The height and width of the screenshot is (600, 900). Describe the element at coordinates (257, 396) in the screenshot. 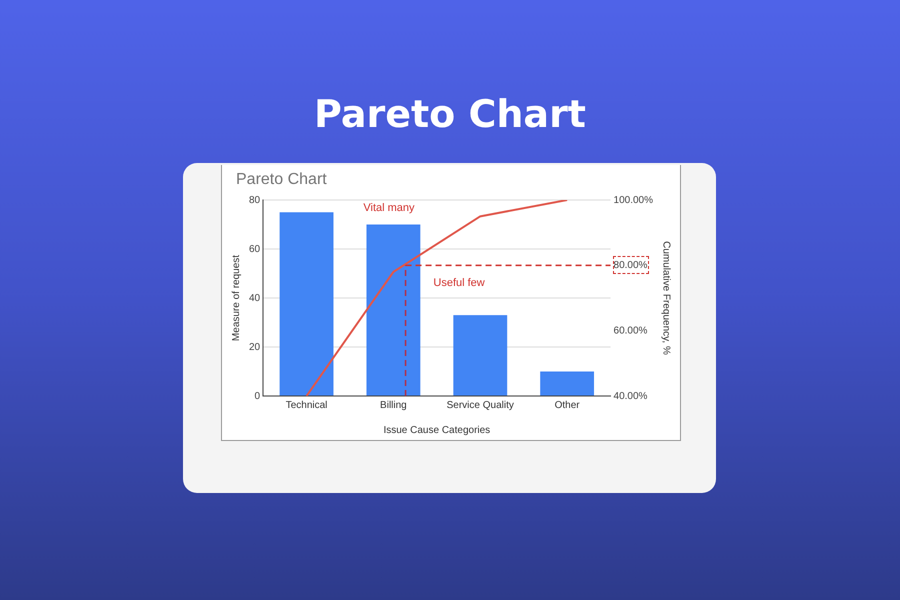

I see `y-tick-label: 0` at that location.